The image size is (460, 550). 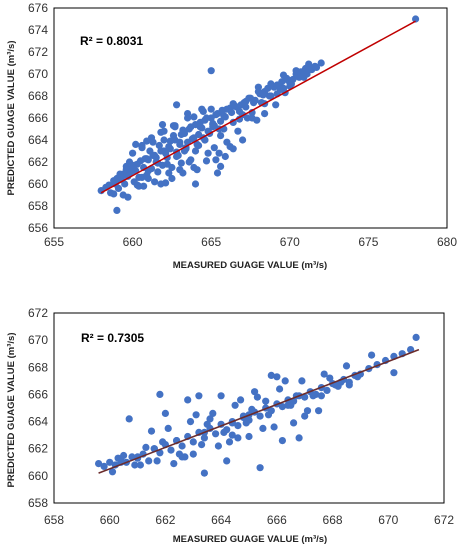 I want to click on x-ticks-bottom: 658 660 662 664 666 668 670 672, so click(x=249, y=520).